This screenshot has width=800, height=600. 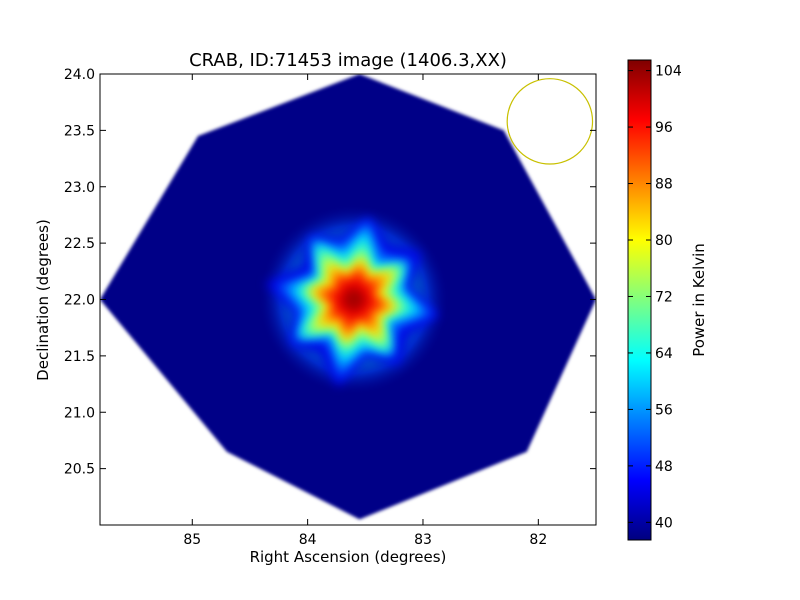 I want to click on colorbar-tick-label: 80, so click(x=664, y=241).